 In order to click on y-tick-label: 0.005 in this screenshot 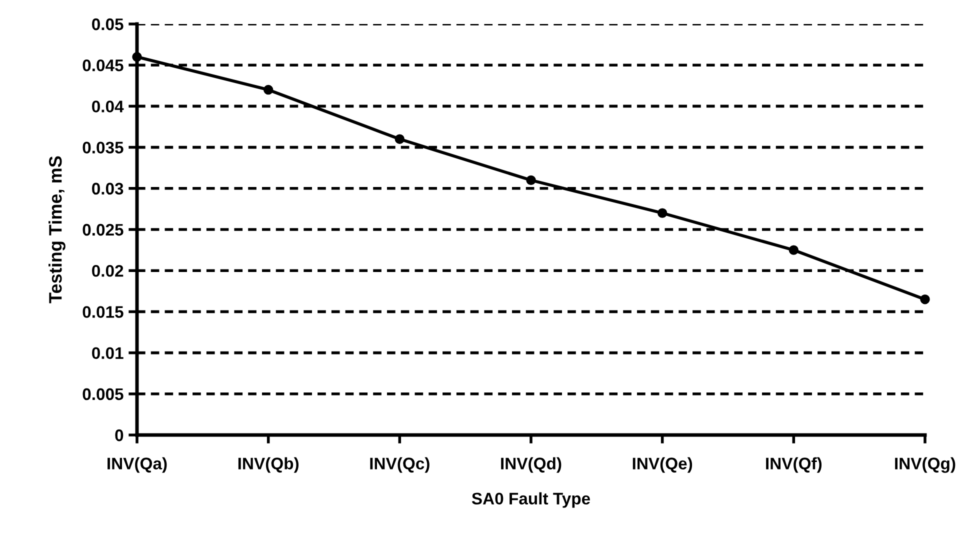, I will do `click(103, 394)`.